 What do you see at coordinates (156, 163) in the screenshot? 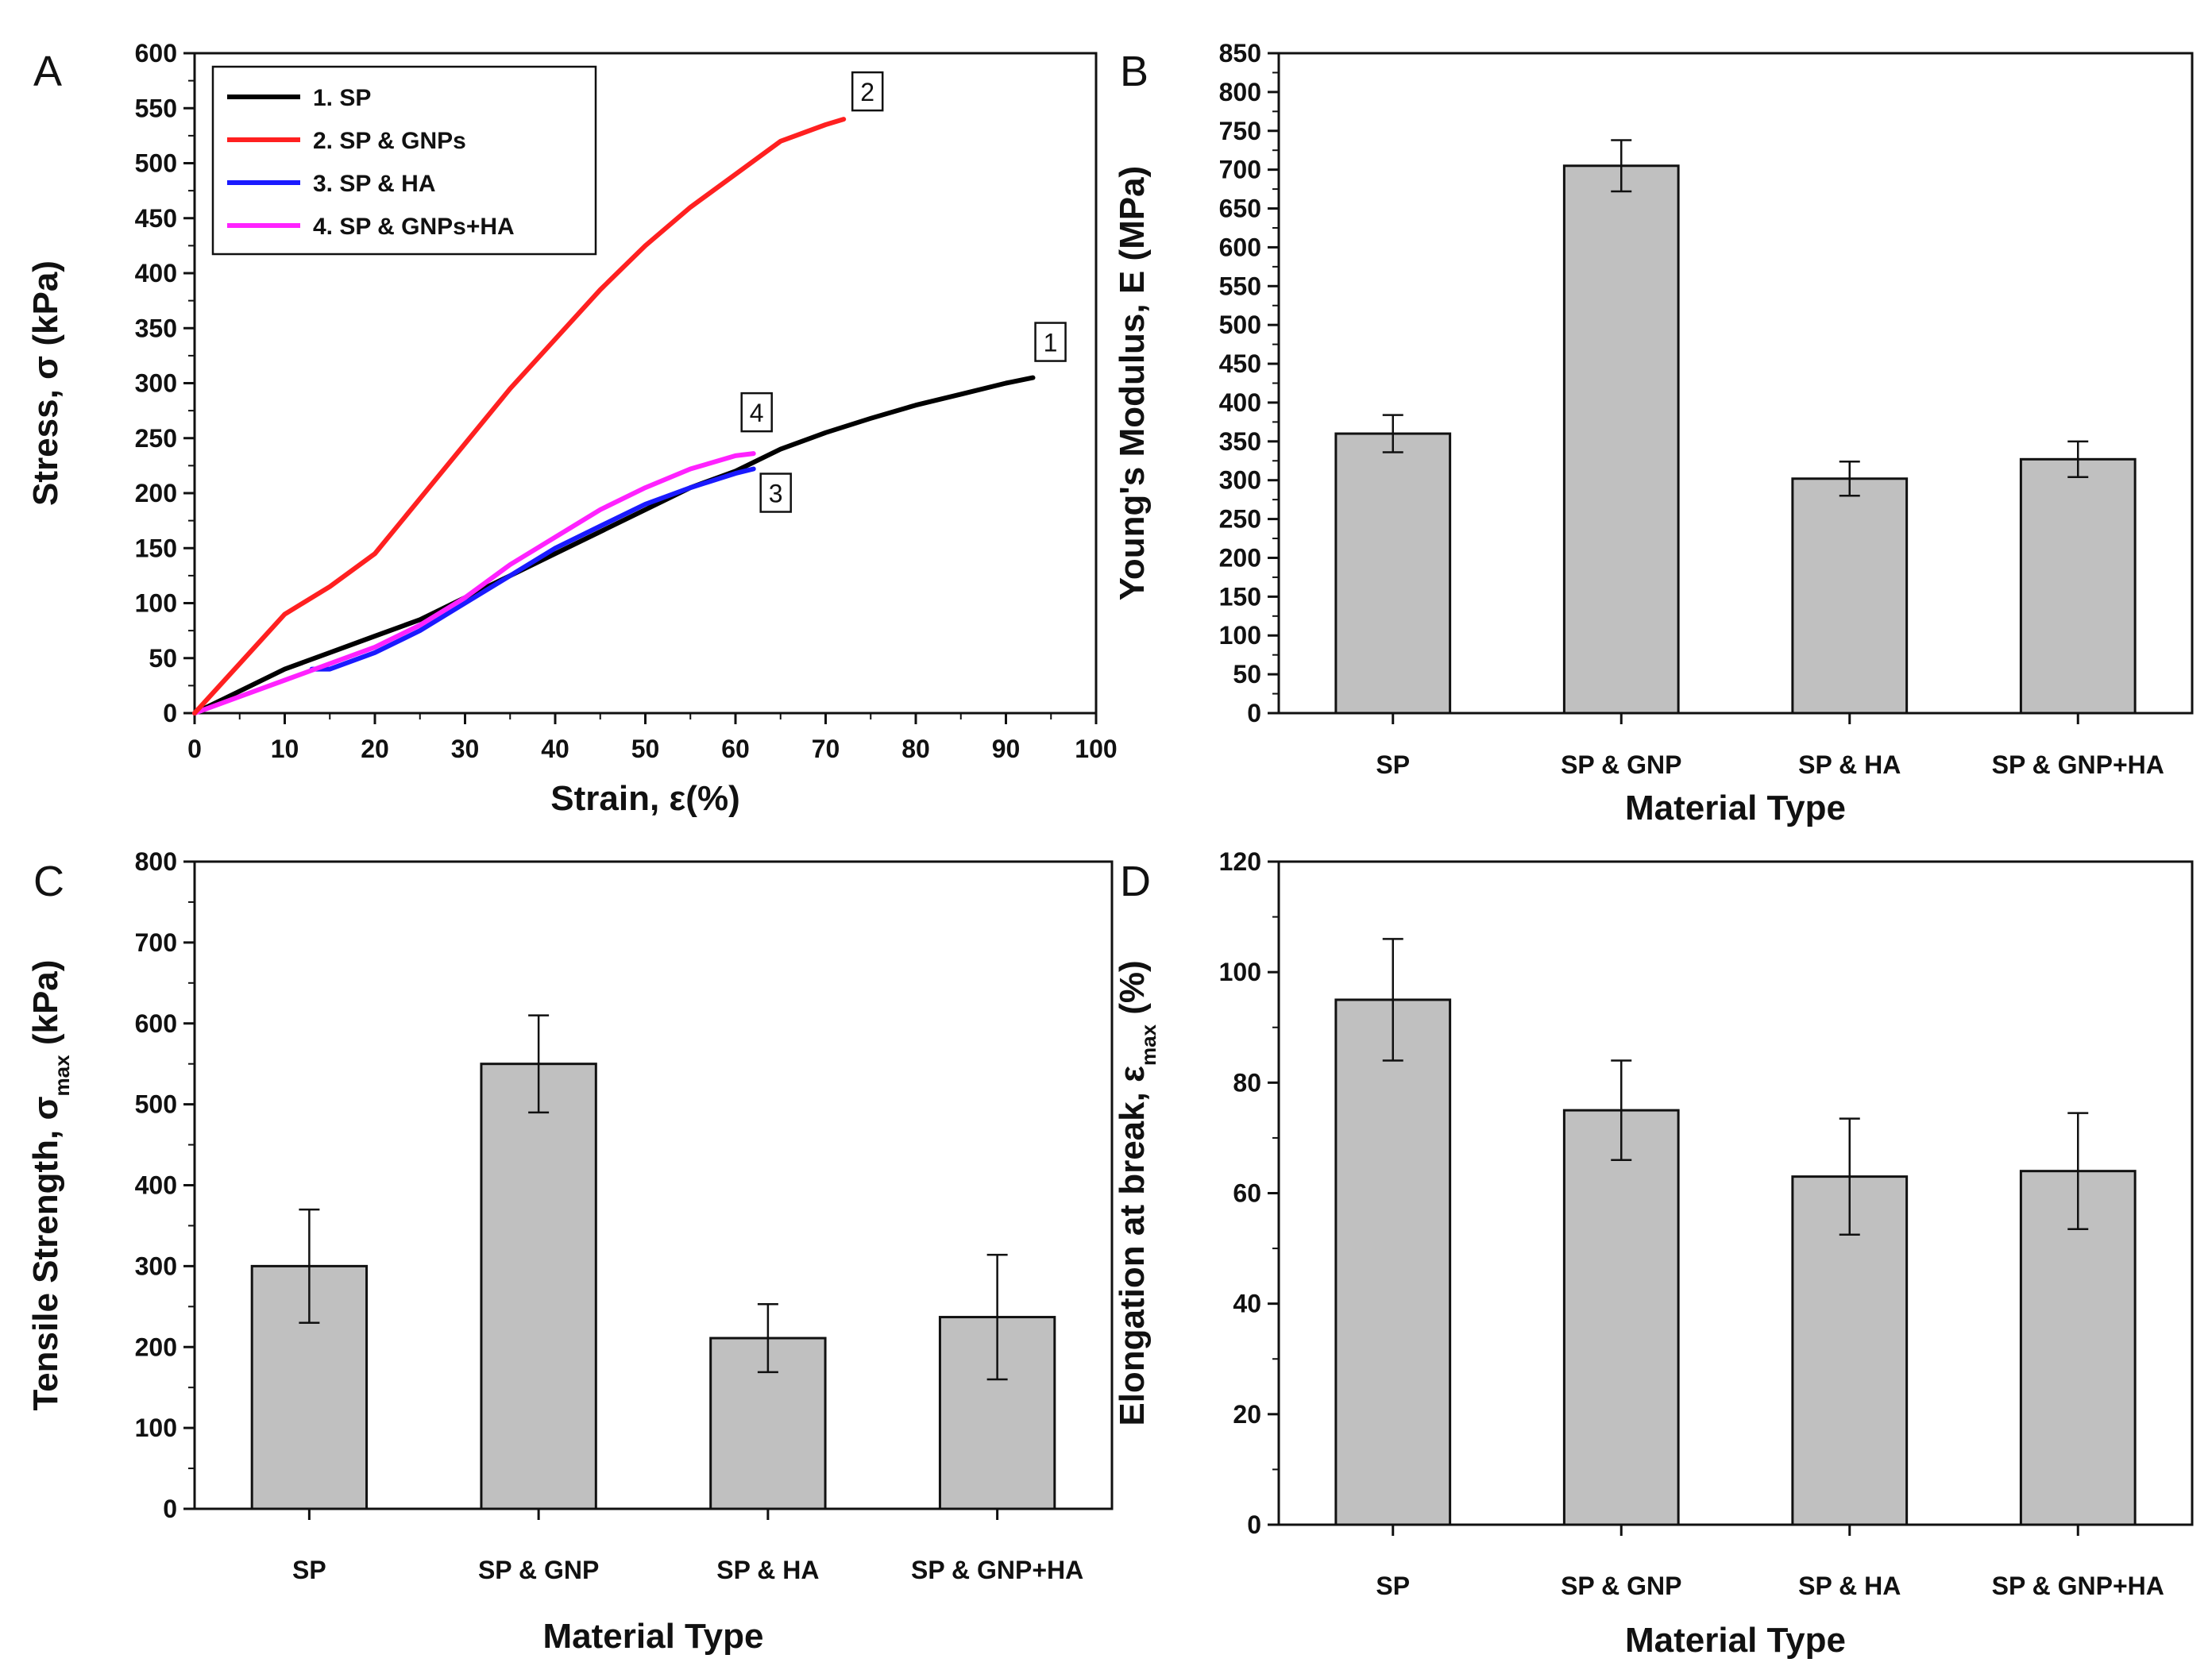
I see `y-tick-label: 500` at bounding box center [156, 163].